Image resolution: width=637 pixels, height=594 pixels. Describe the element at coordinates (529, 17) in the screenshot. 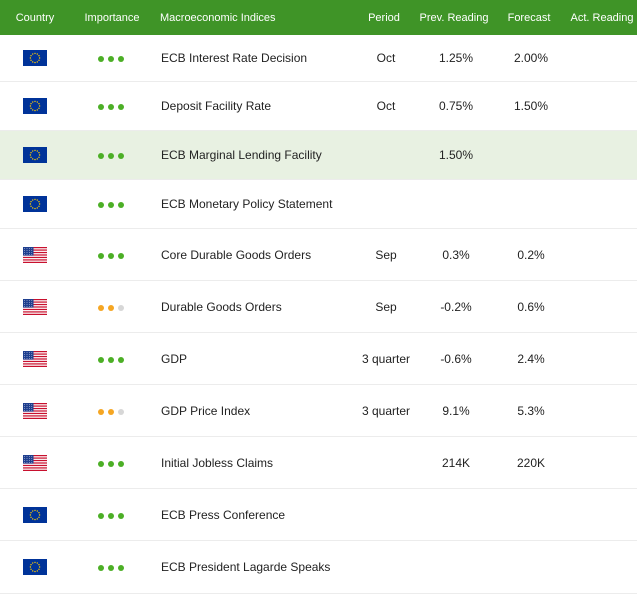

I see `header-forecast: Forecast` at that location.